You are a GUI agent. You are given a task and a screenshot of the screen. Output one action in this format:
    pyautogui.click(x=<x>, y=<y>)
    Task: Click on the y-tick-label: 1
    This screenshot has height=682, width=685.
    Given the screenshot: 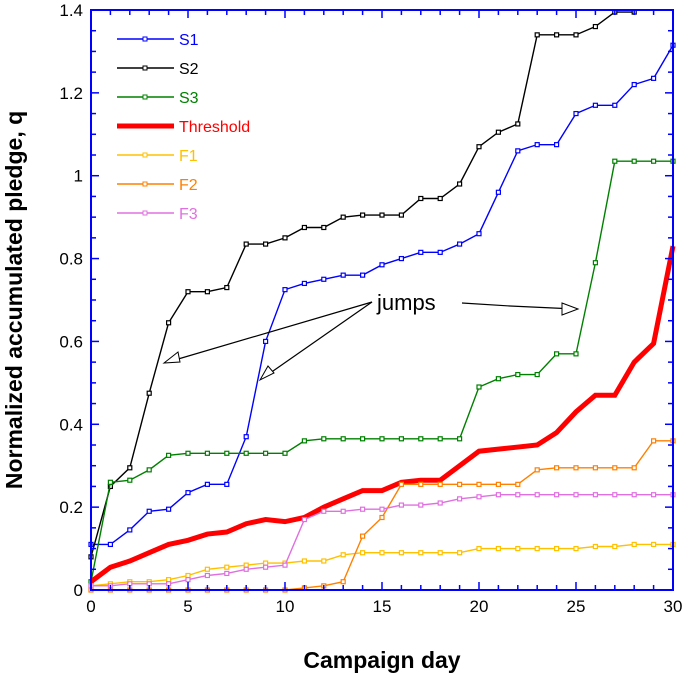 What is the action you would take?
    pyautogui.click(x=78, y=176)
    